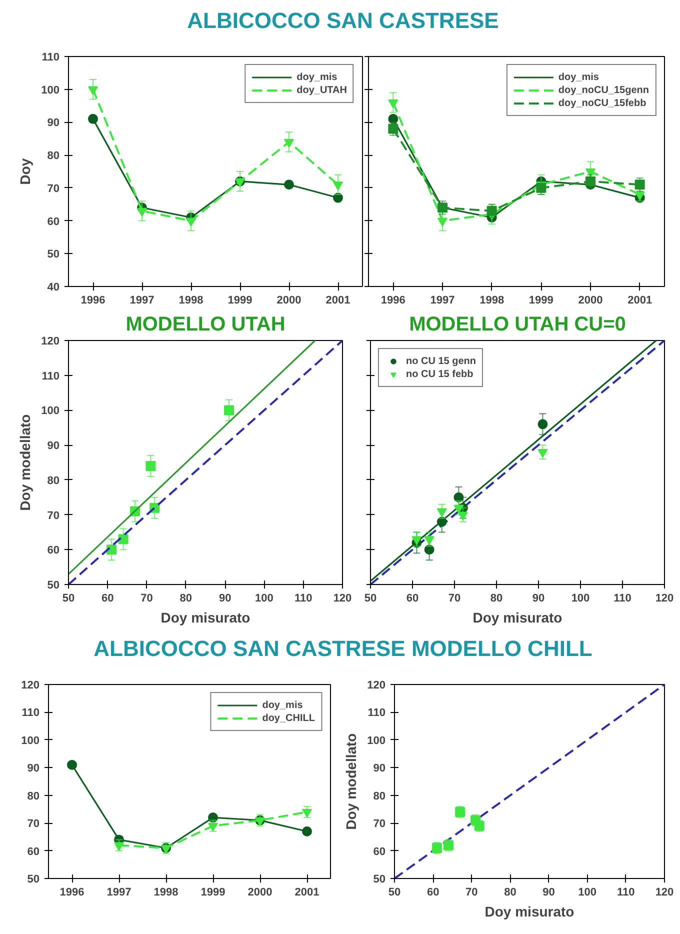 The height and width of the screenshot is (934, 680). I want to click on legend-label: doy_CHILL, so click(288, 718).